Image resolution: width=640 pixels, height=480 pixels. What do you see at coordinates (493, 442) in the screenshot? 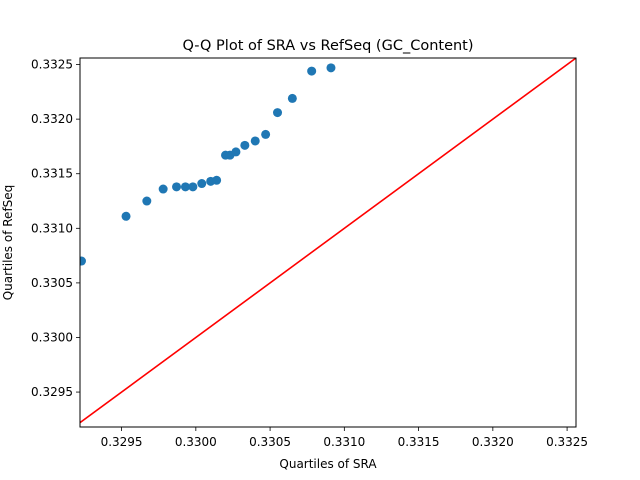
I see `x-tick-label: 0.3320` at bounding box center [493, 442].